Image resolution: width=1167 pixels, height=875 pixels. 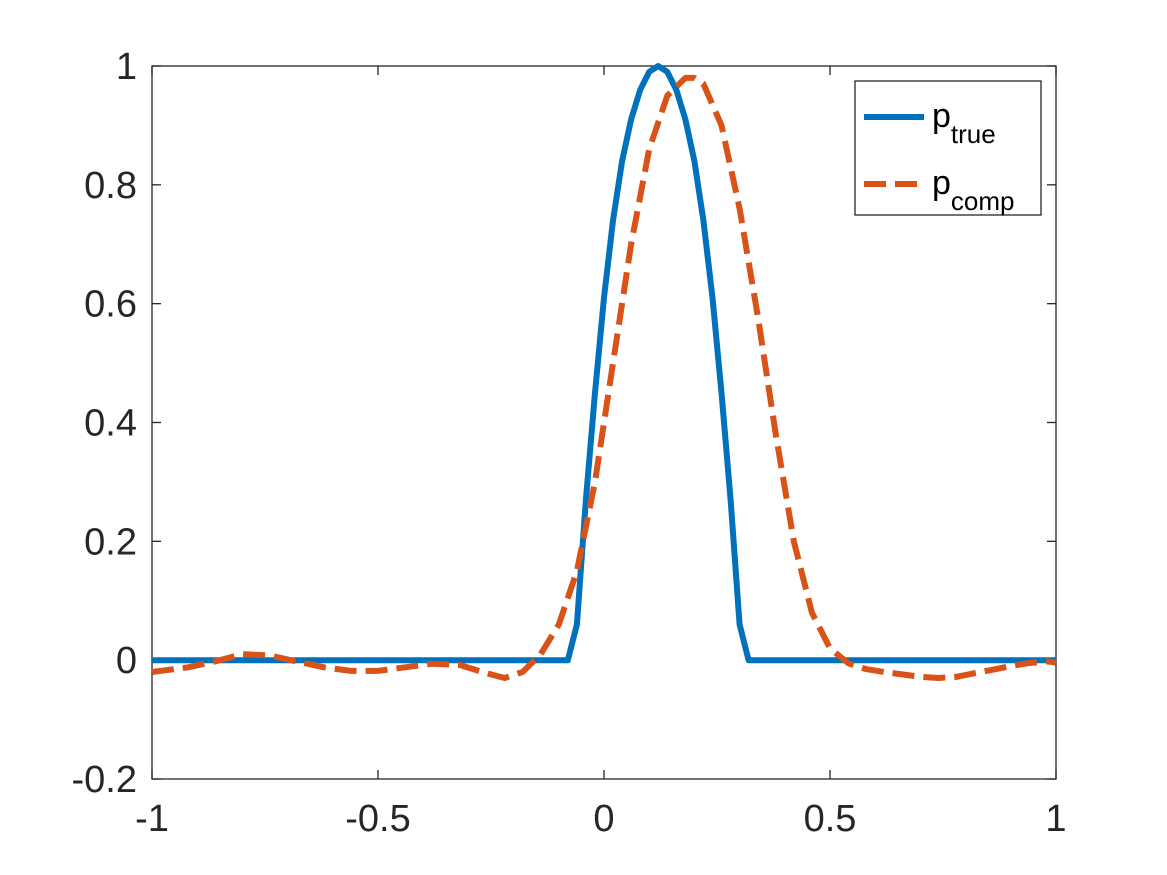 I want to click on y-tick-label: 0.2, so click(x=110, y=542).